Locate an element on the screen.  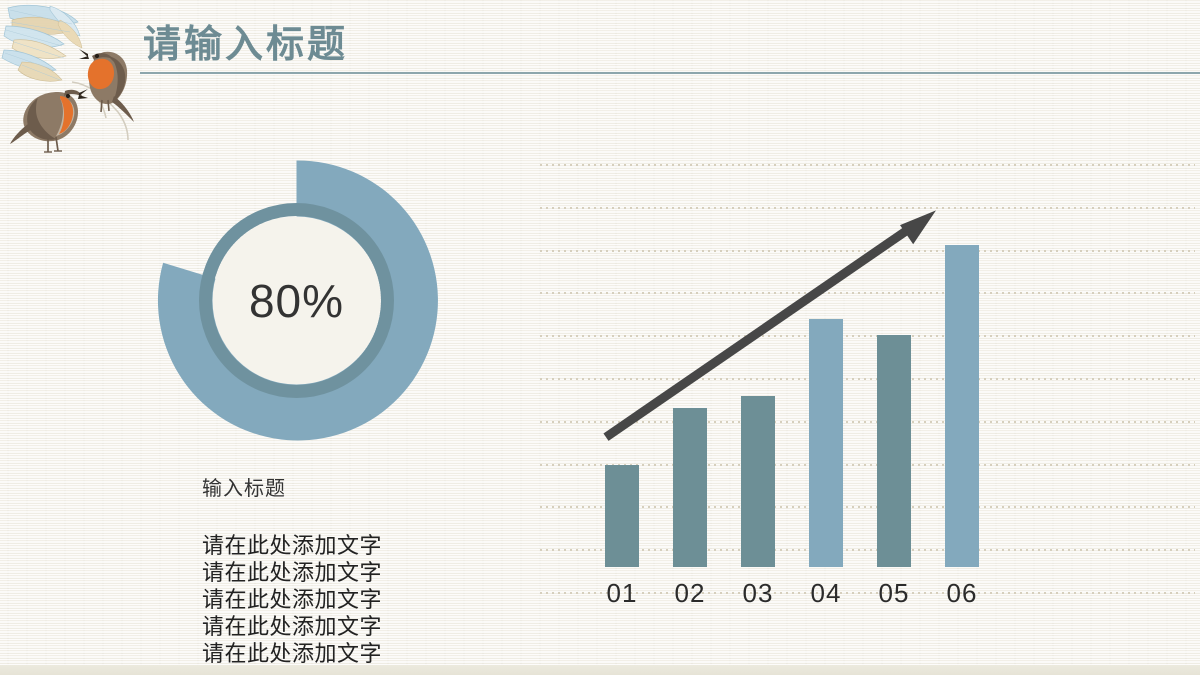
donut-arc-segment is located at coordinates (297, 300).